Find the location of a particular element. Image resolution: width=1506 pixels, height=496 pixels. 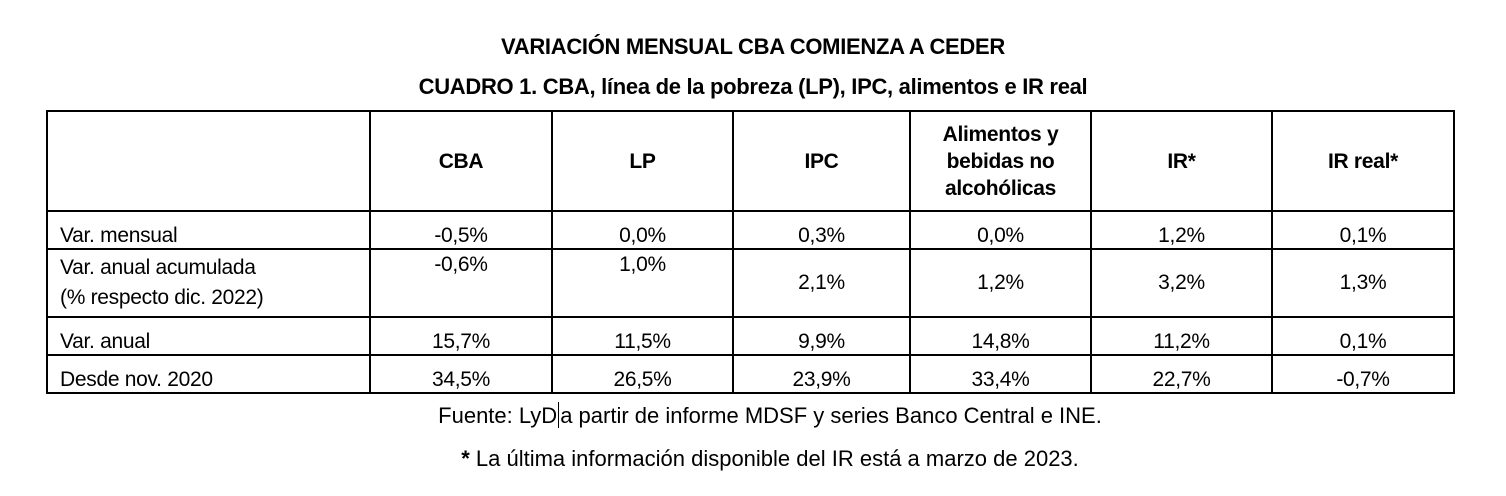

cell: 22,7% is located at coordinates (1181, 374).